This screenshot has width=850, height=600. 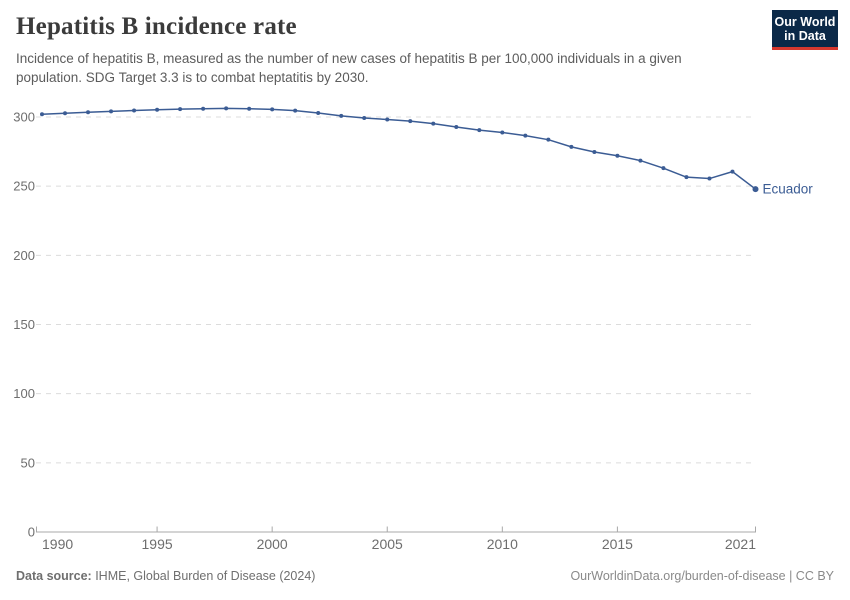 I want to click on data-point-ecuador-2017, so click(x=663, y=168).